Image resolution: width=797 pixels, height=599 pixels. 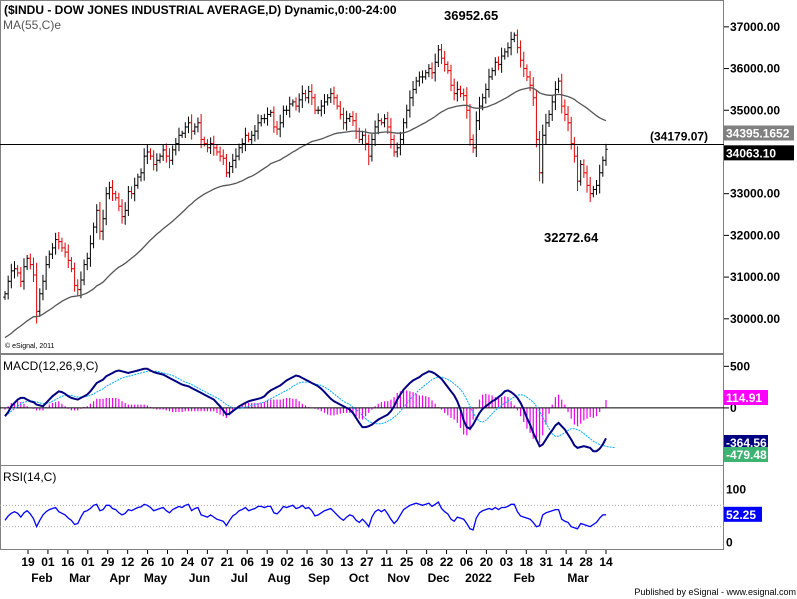 What do you see at coordinates (507, 562) in the screenshot?
I see `x-day-label: 03` at bounding box center [507, 562].